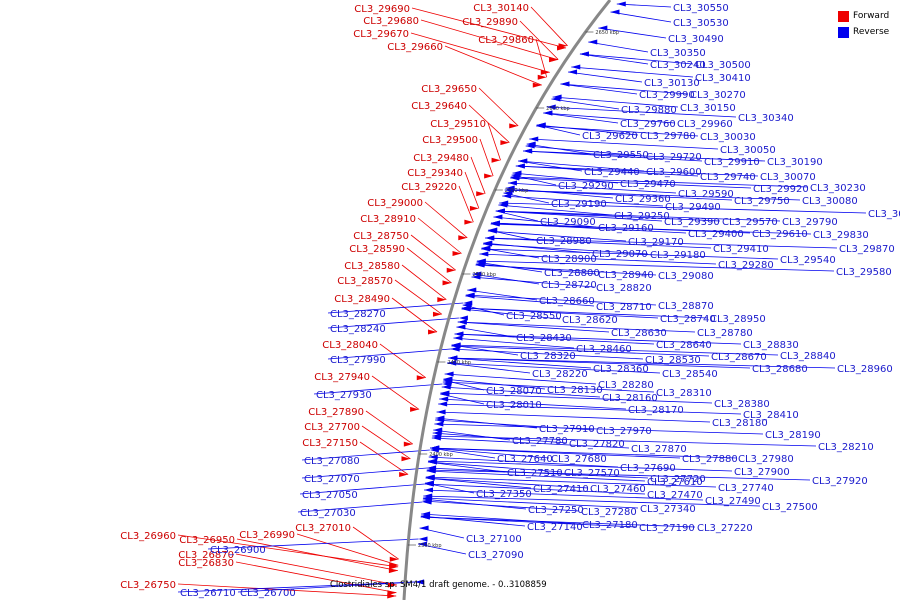 The width and height of the screenshot is (900, 600). What do you see at coordinates (843, 16) in the screenshot?
I see `forward-swatch` at bounding box center [843, 16].